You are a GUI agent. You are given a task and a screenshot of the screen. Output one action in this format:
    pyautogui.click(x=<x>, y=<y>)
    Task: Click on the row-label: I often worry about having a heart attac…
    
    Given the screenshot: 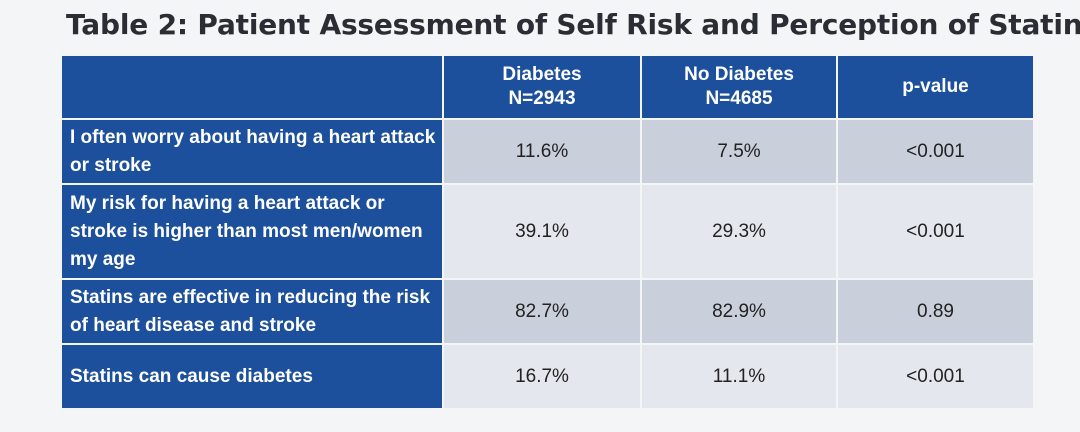 What is the action you would take?
    pyautogui.click(x=252, y=151)
    